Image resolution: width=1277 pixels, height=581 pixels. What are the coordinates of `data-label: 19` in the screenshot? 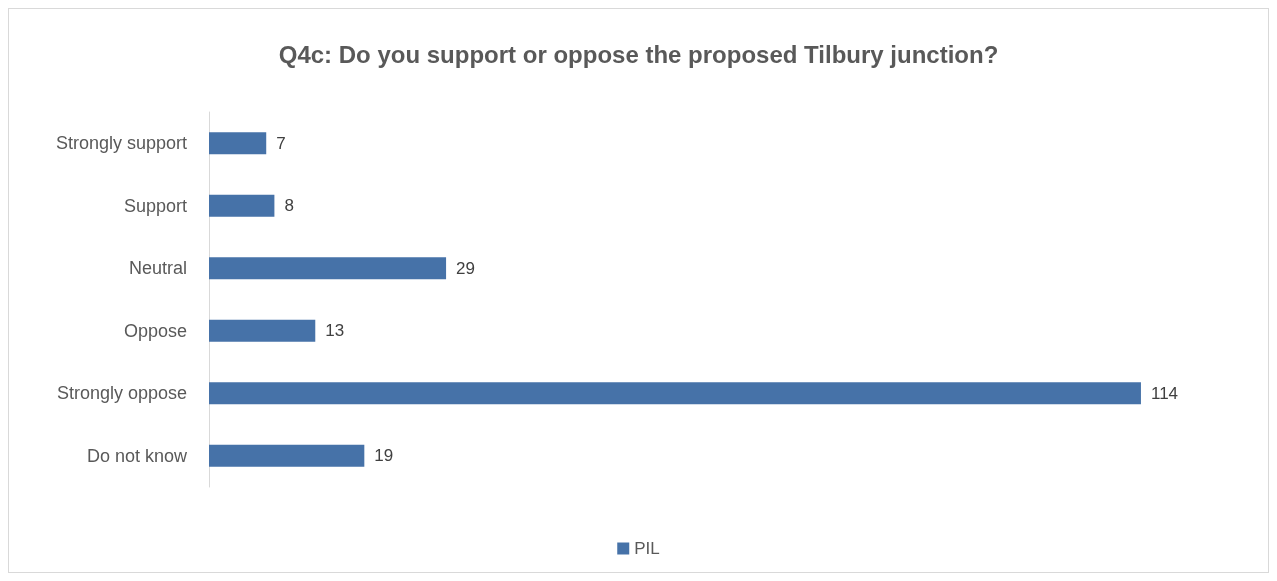 It's located at (384, 456).